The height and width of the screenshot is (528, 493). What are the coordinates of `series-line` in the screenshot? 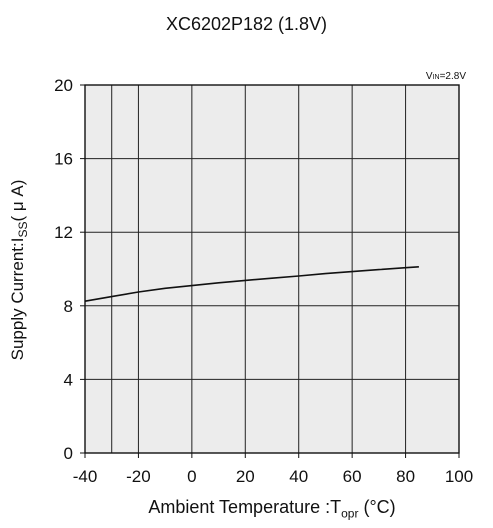 It's located at (251, 284).